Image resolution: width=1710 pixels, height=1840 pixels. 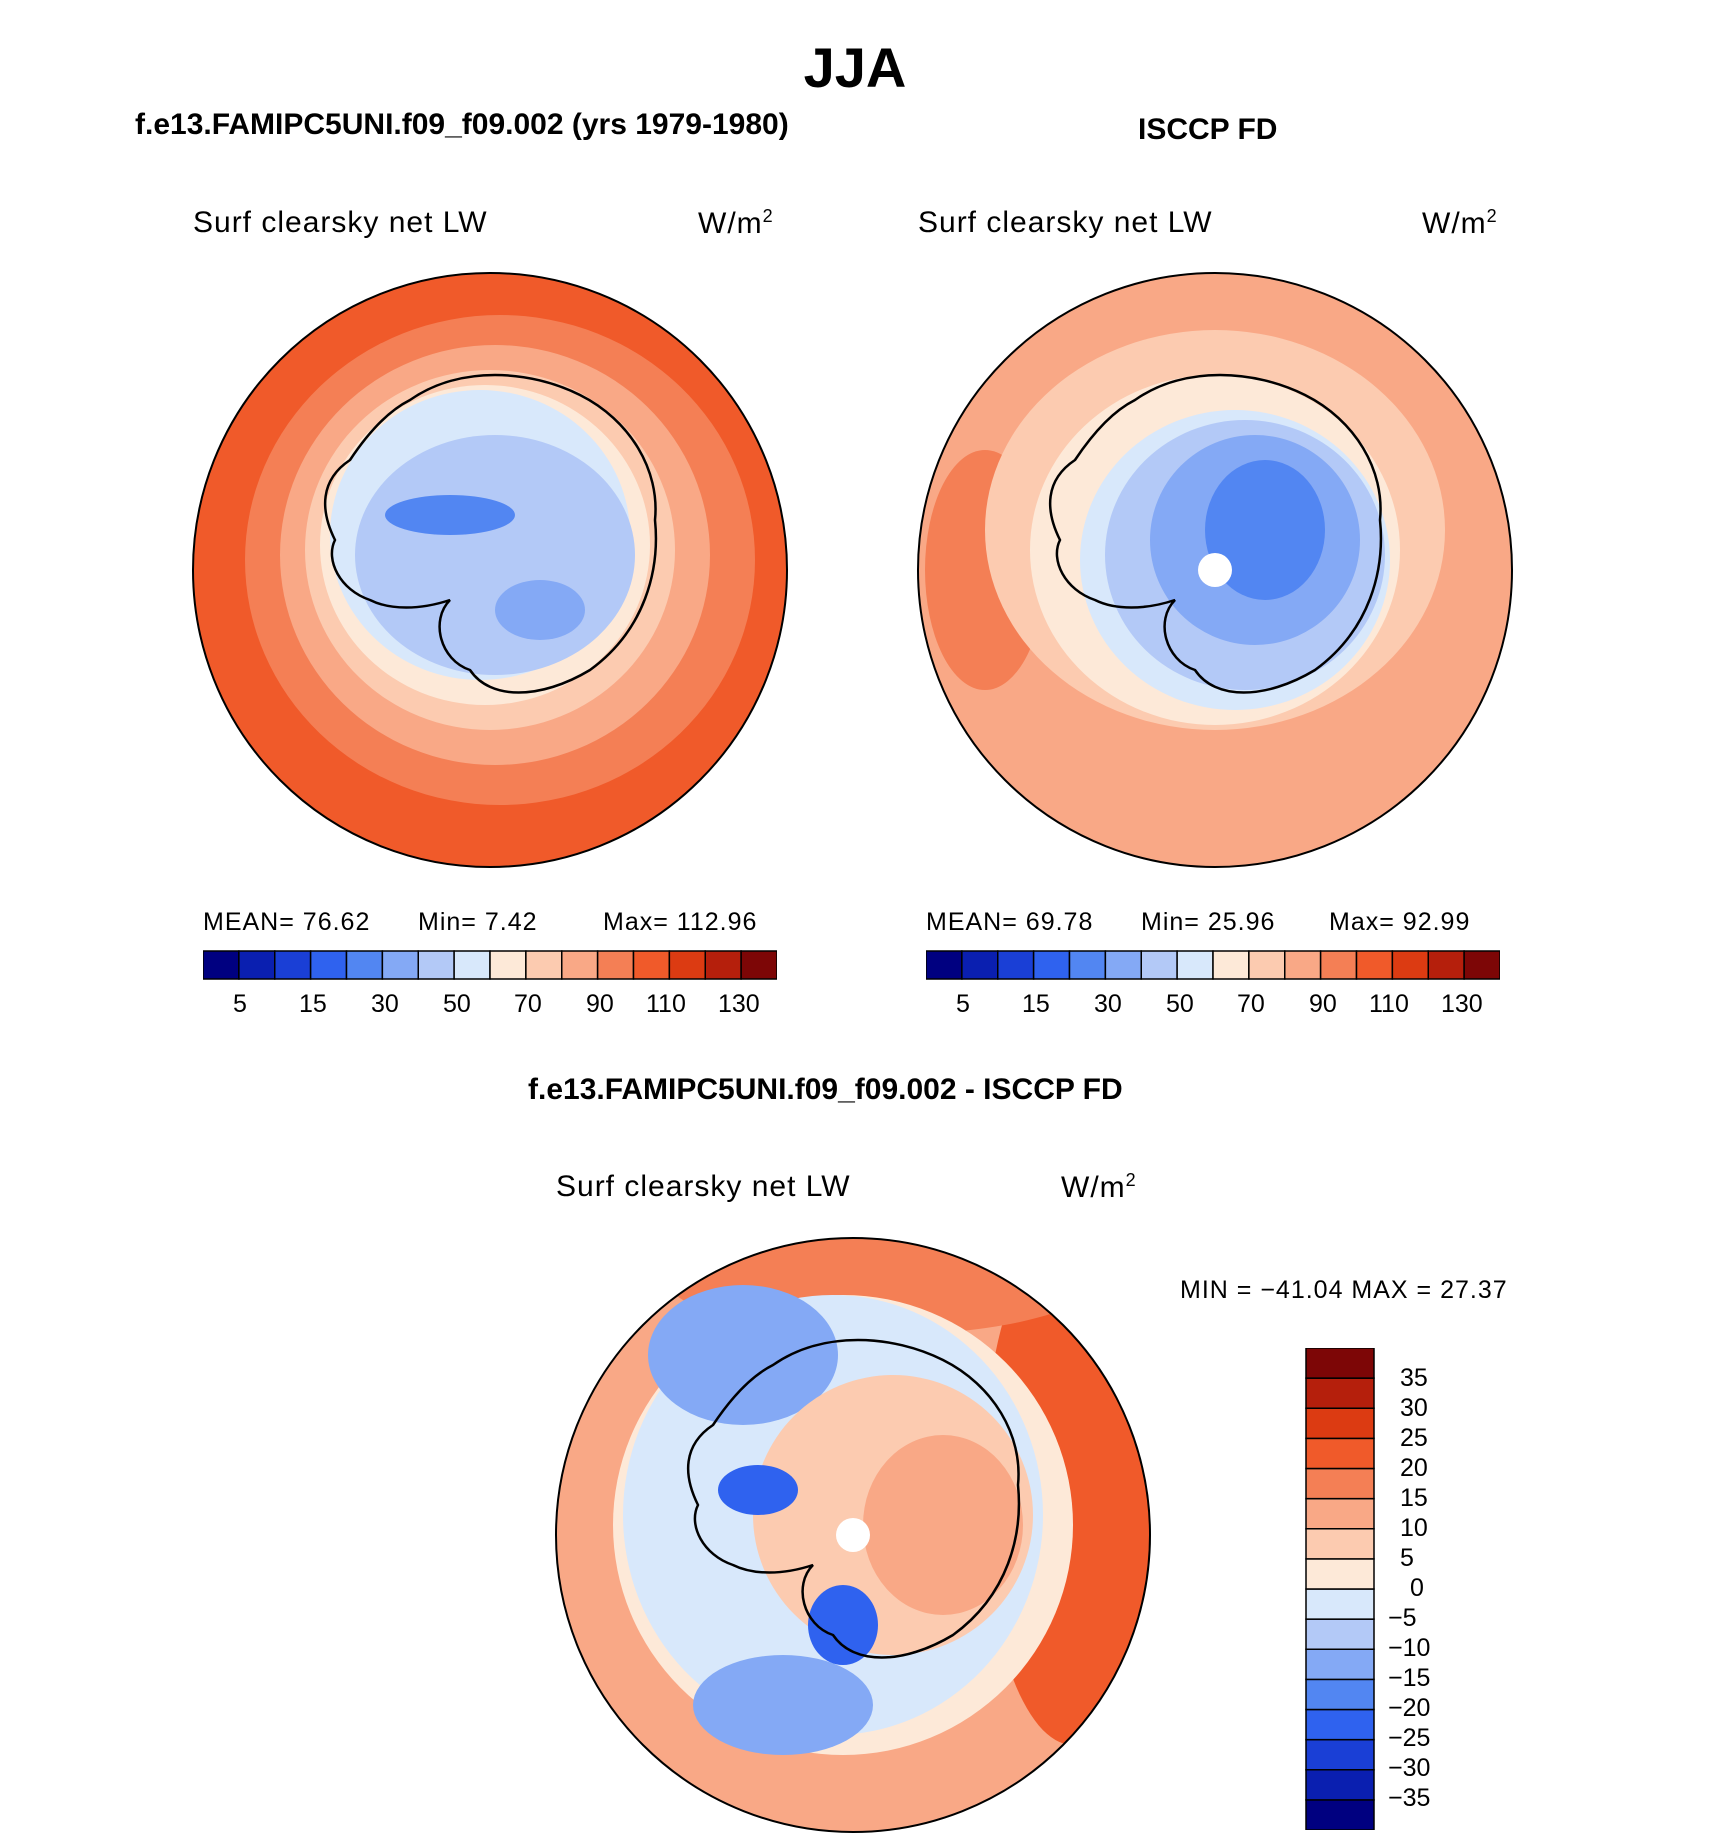 I want to click on panel-1-coastline, so click(x=490, y=533).